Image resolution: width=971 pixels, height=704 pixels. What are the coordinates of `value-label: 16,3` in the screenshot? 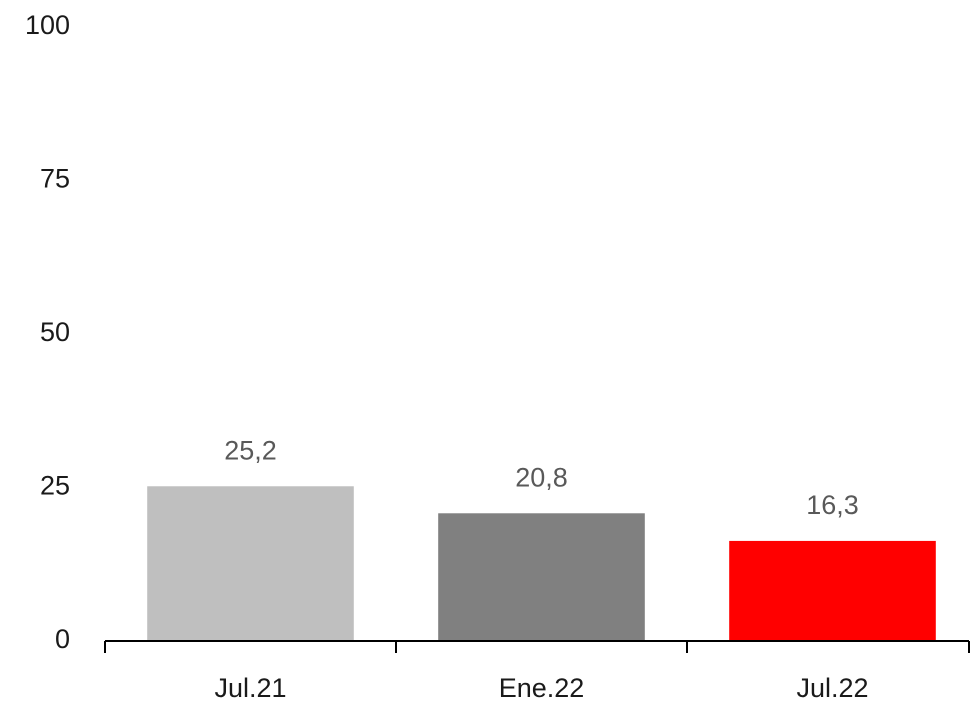 It's located at (832, 505).